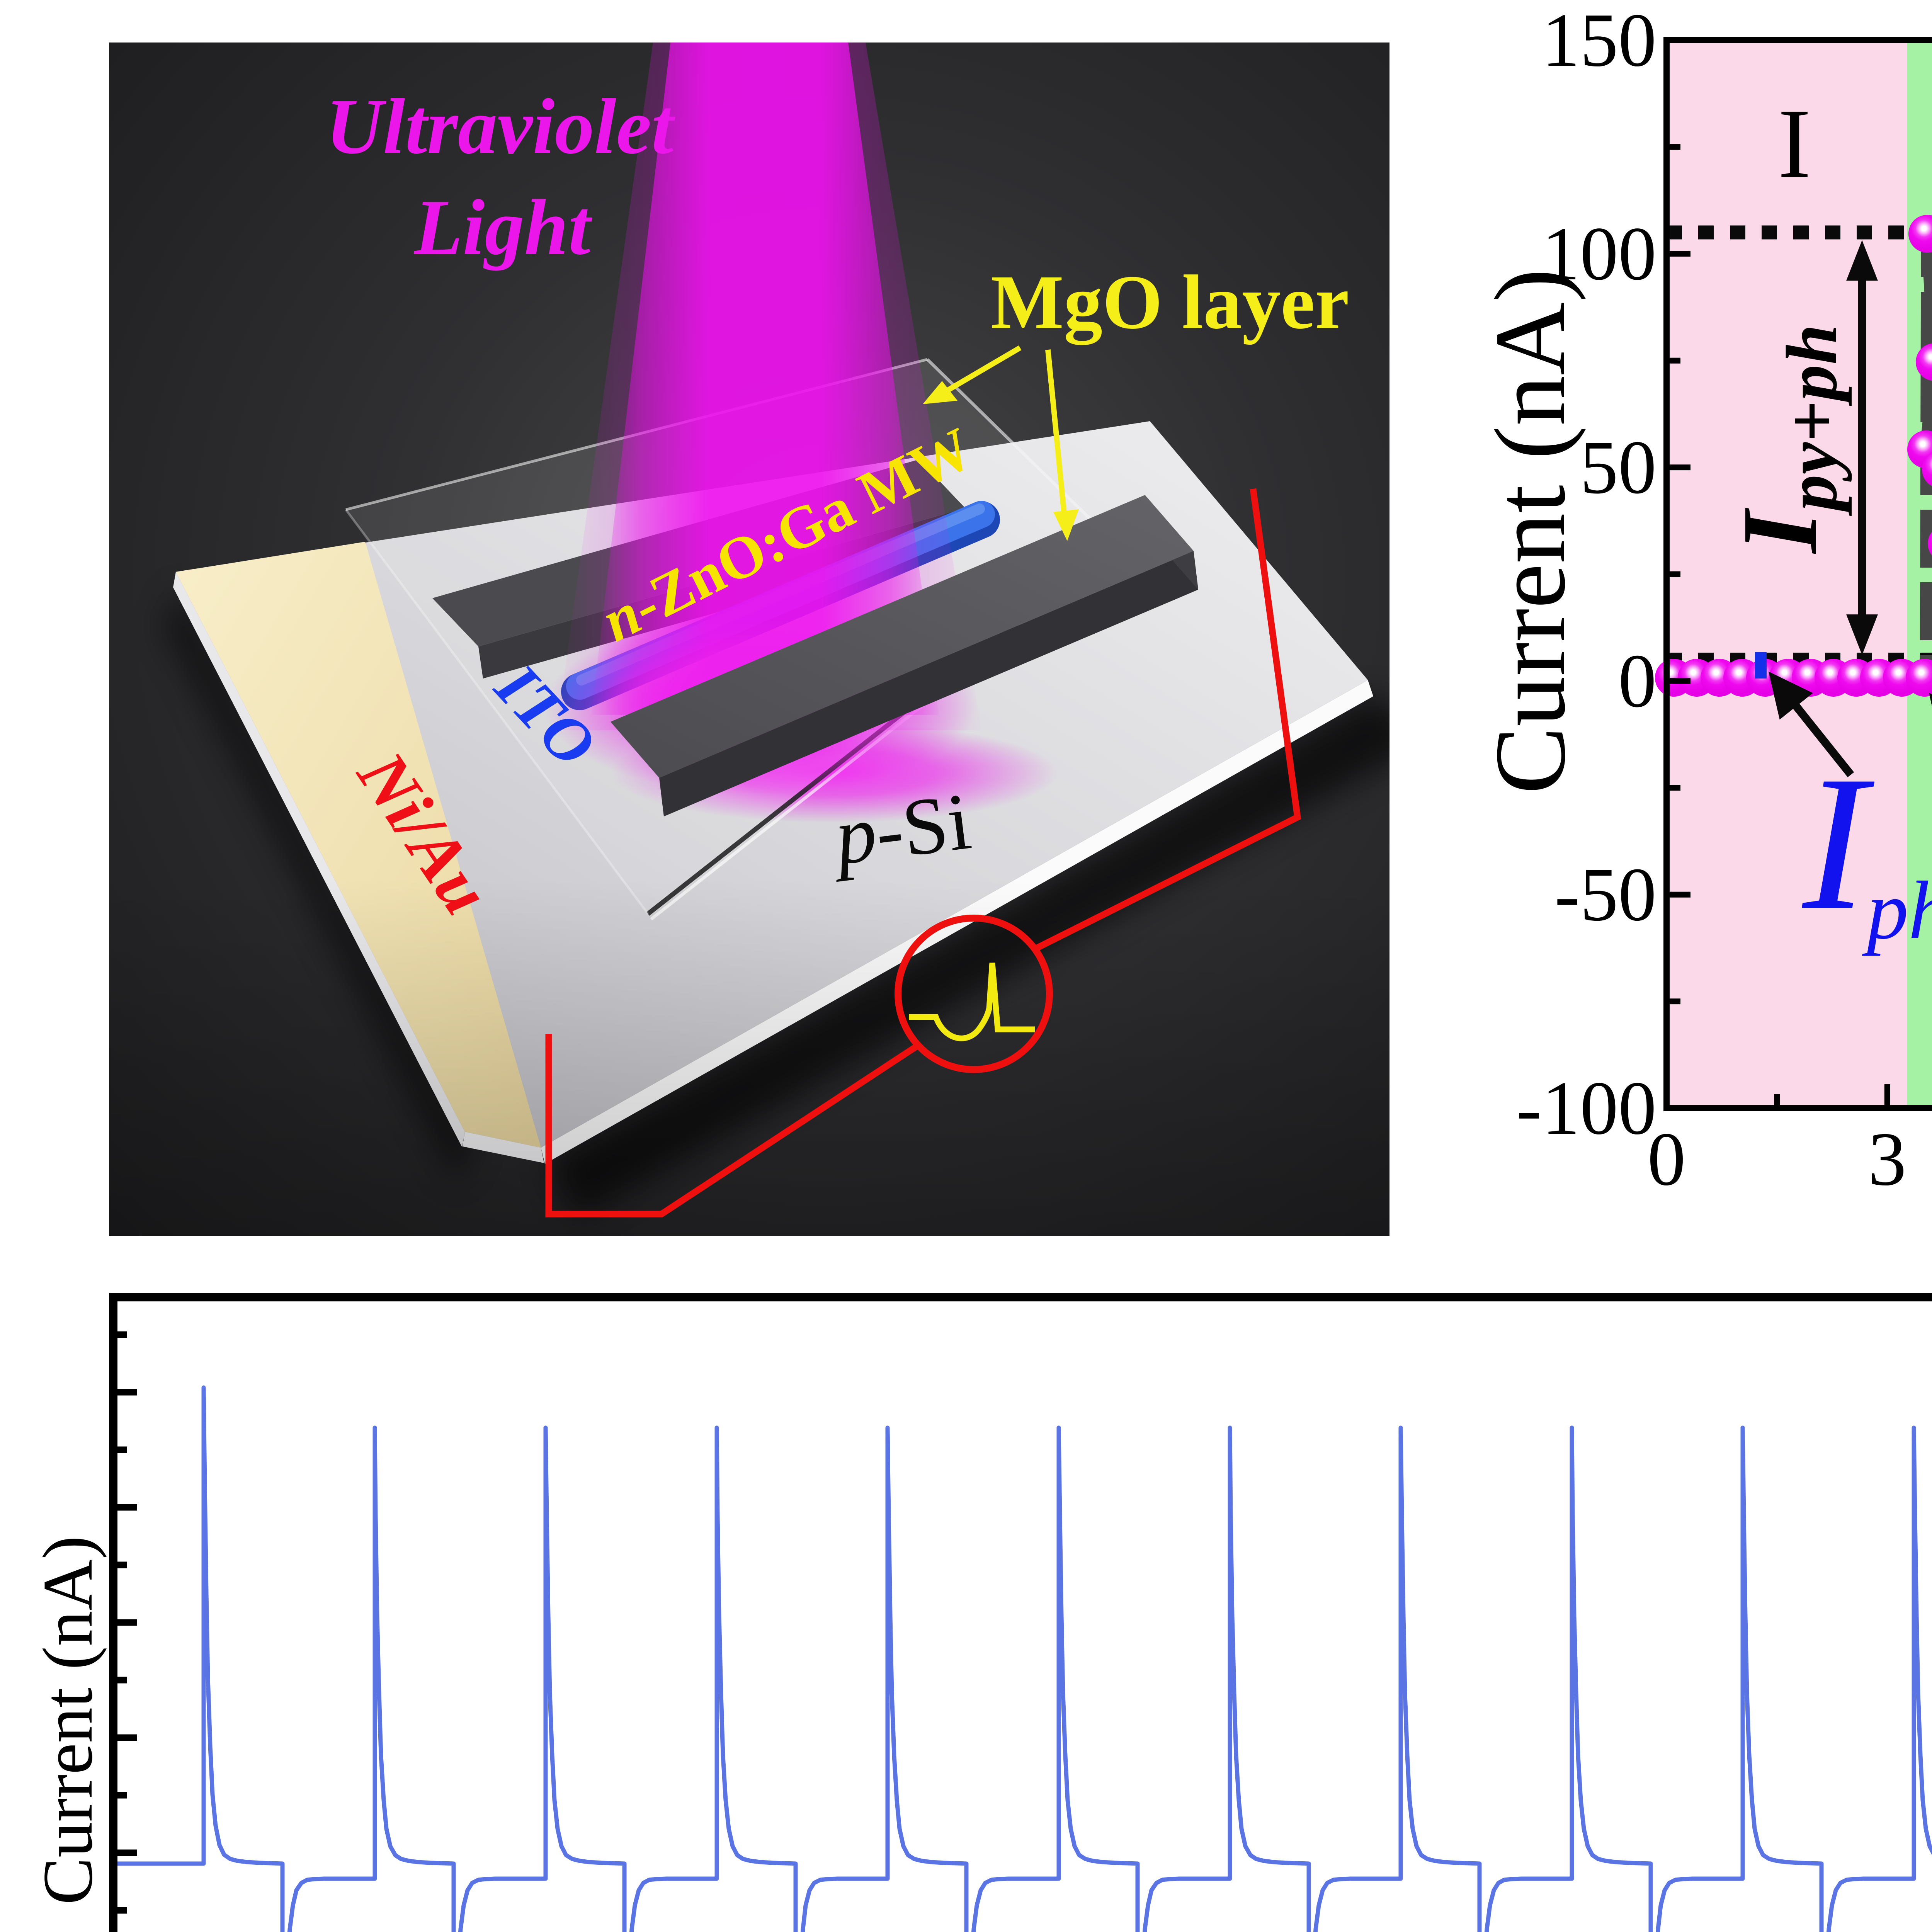 This screenshot has width=1932, height=1932. Describe the element at coordinates (1586, 1108) in the screenshot. I see `svg-text: -100` at that location.